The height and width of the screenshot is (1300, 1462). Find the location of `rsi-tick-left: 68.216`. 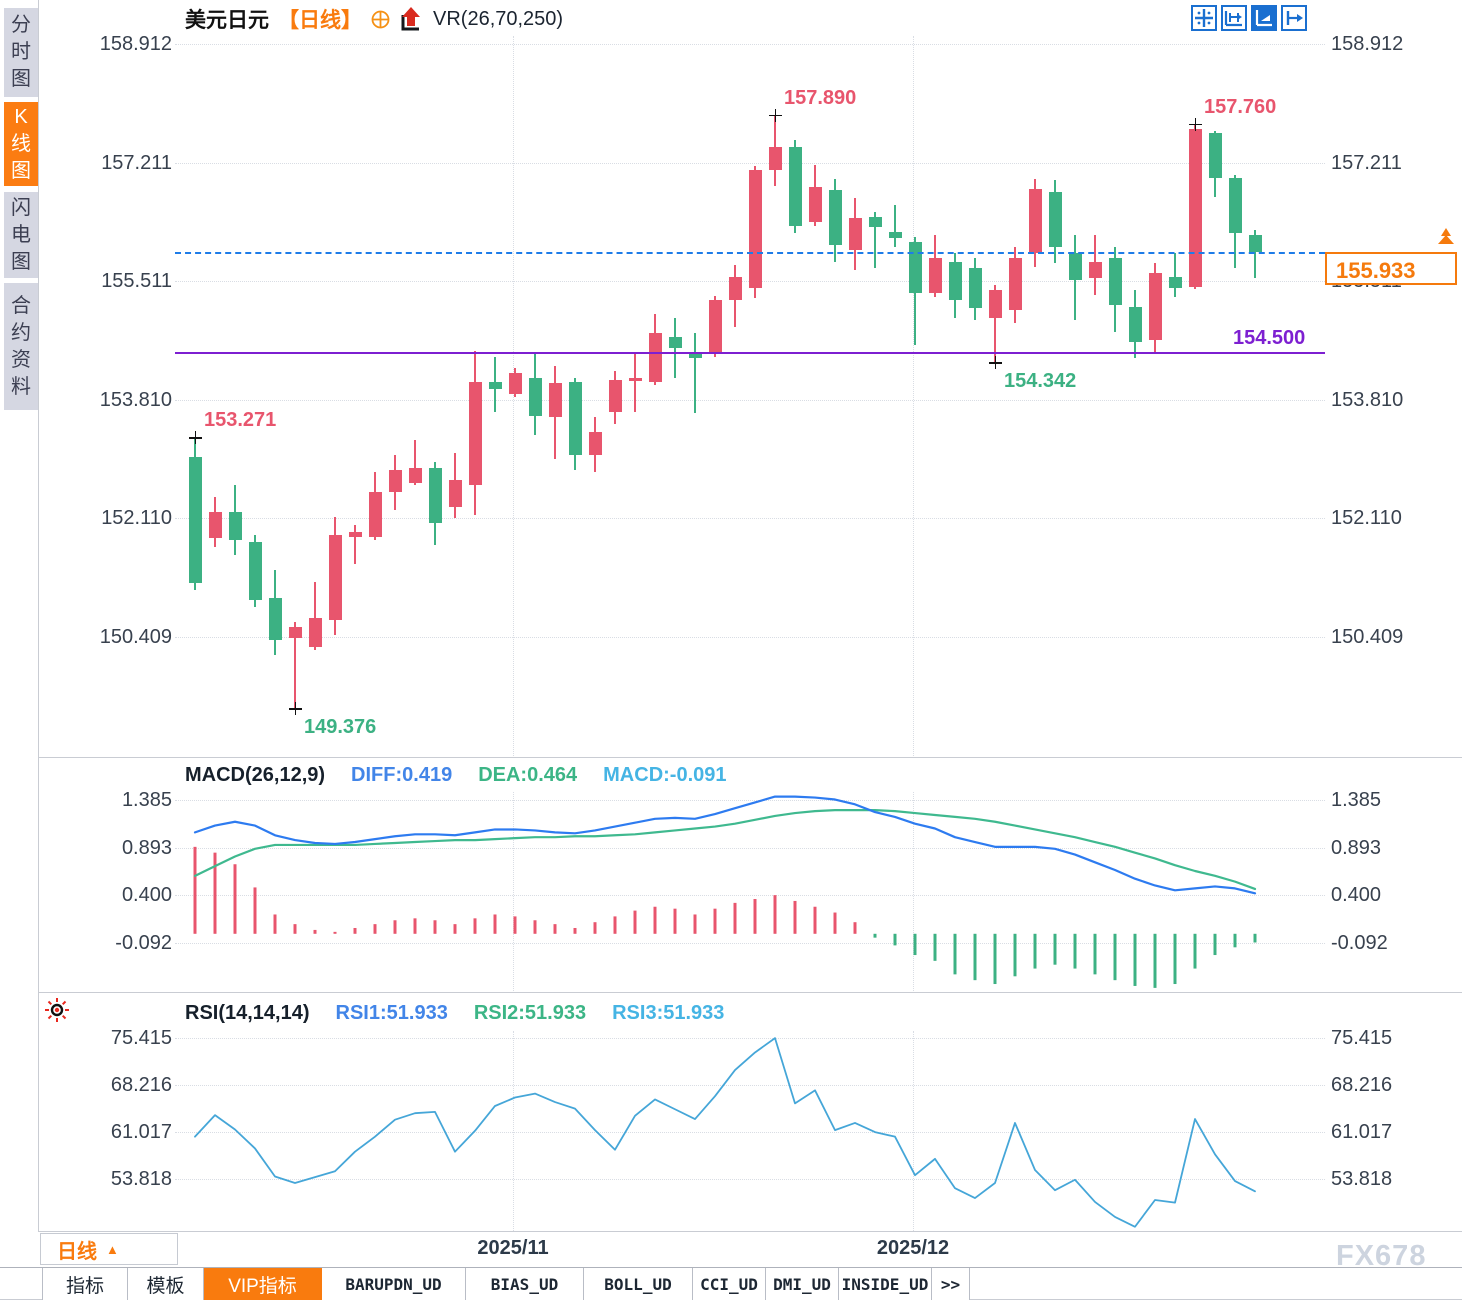

rsi-tick-left: 68.216 is located at coordinates (141, 1084).